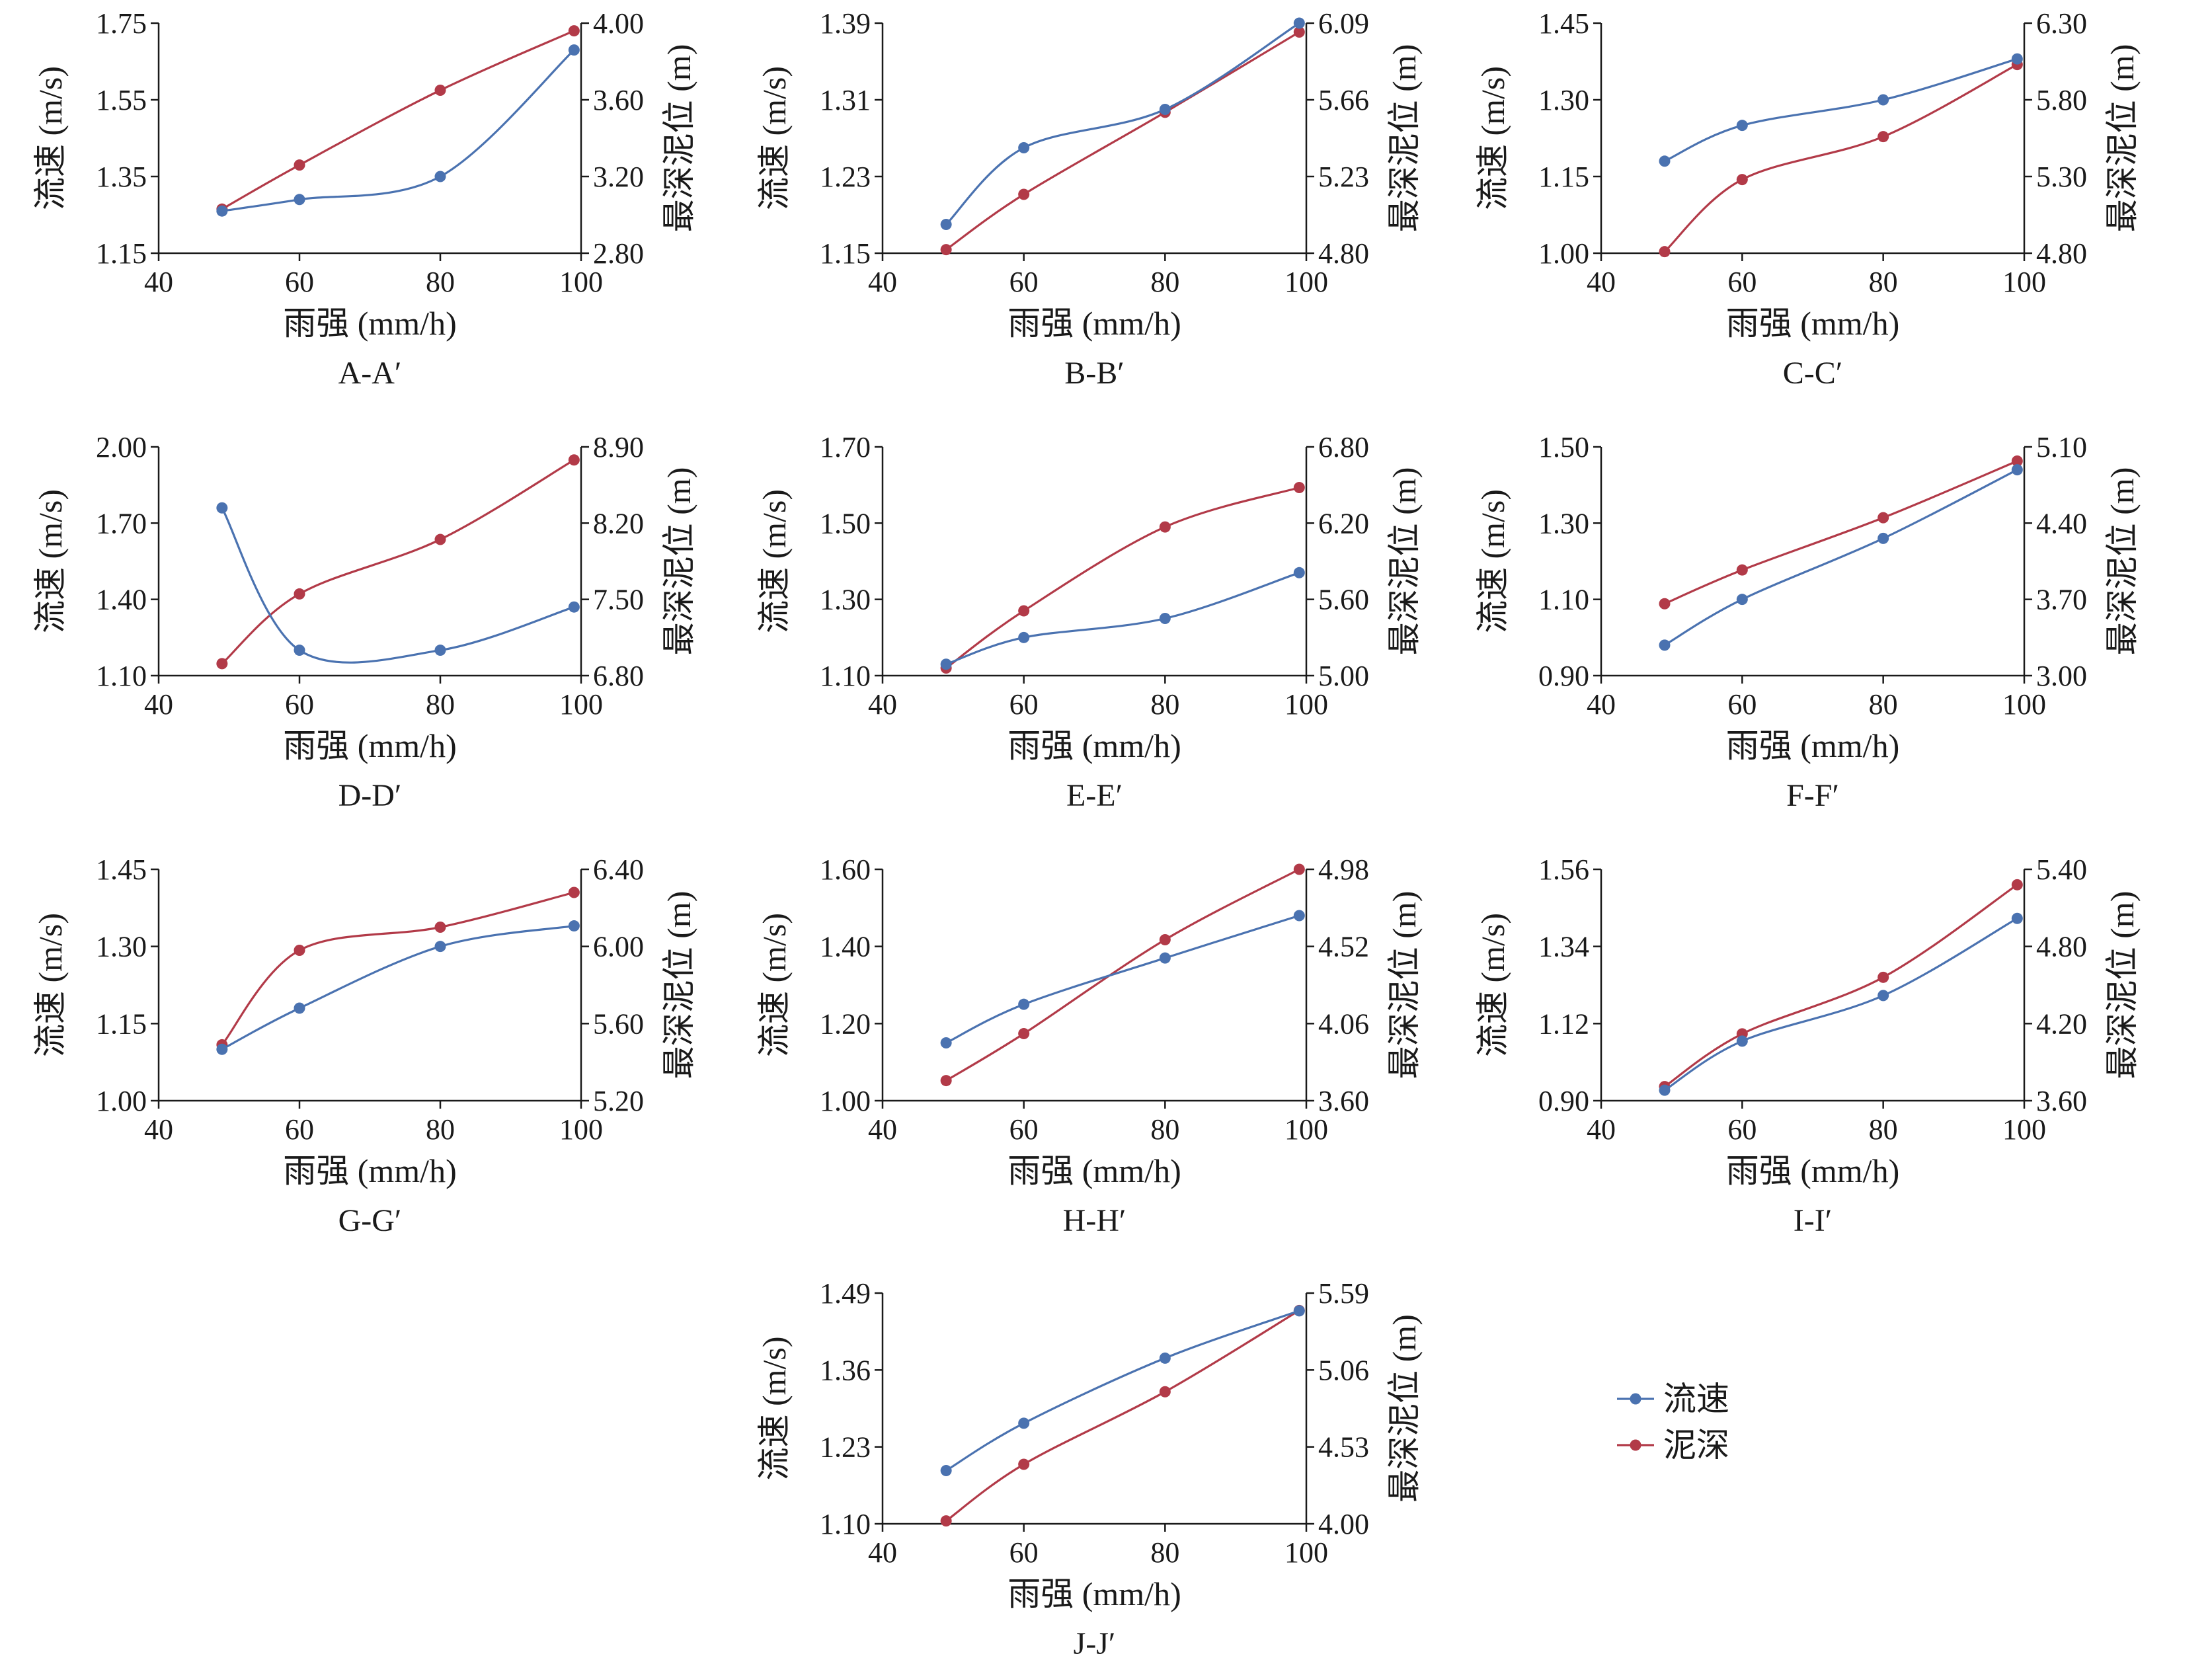  What do you see at coordinates (121, 254) in the screenshot?
I see `left-y-tick-label: 1.15` at bounding box center [121, 254].